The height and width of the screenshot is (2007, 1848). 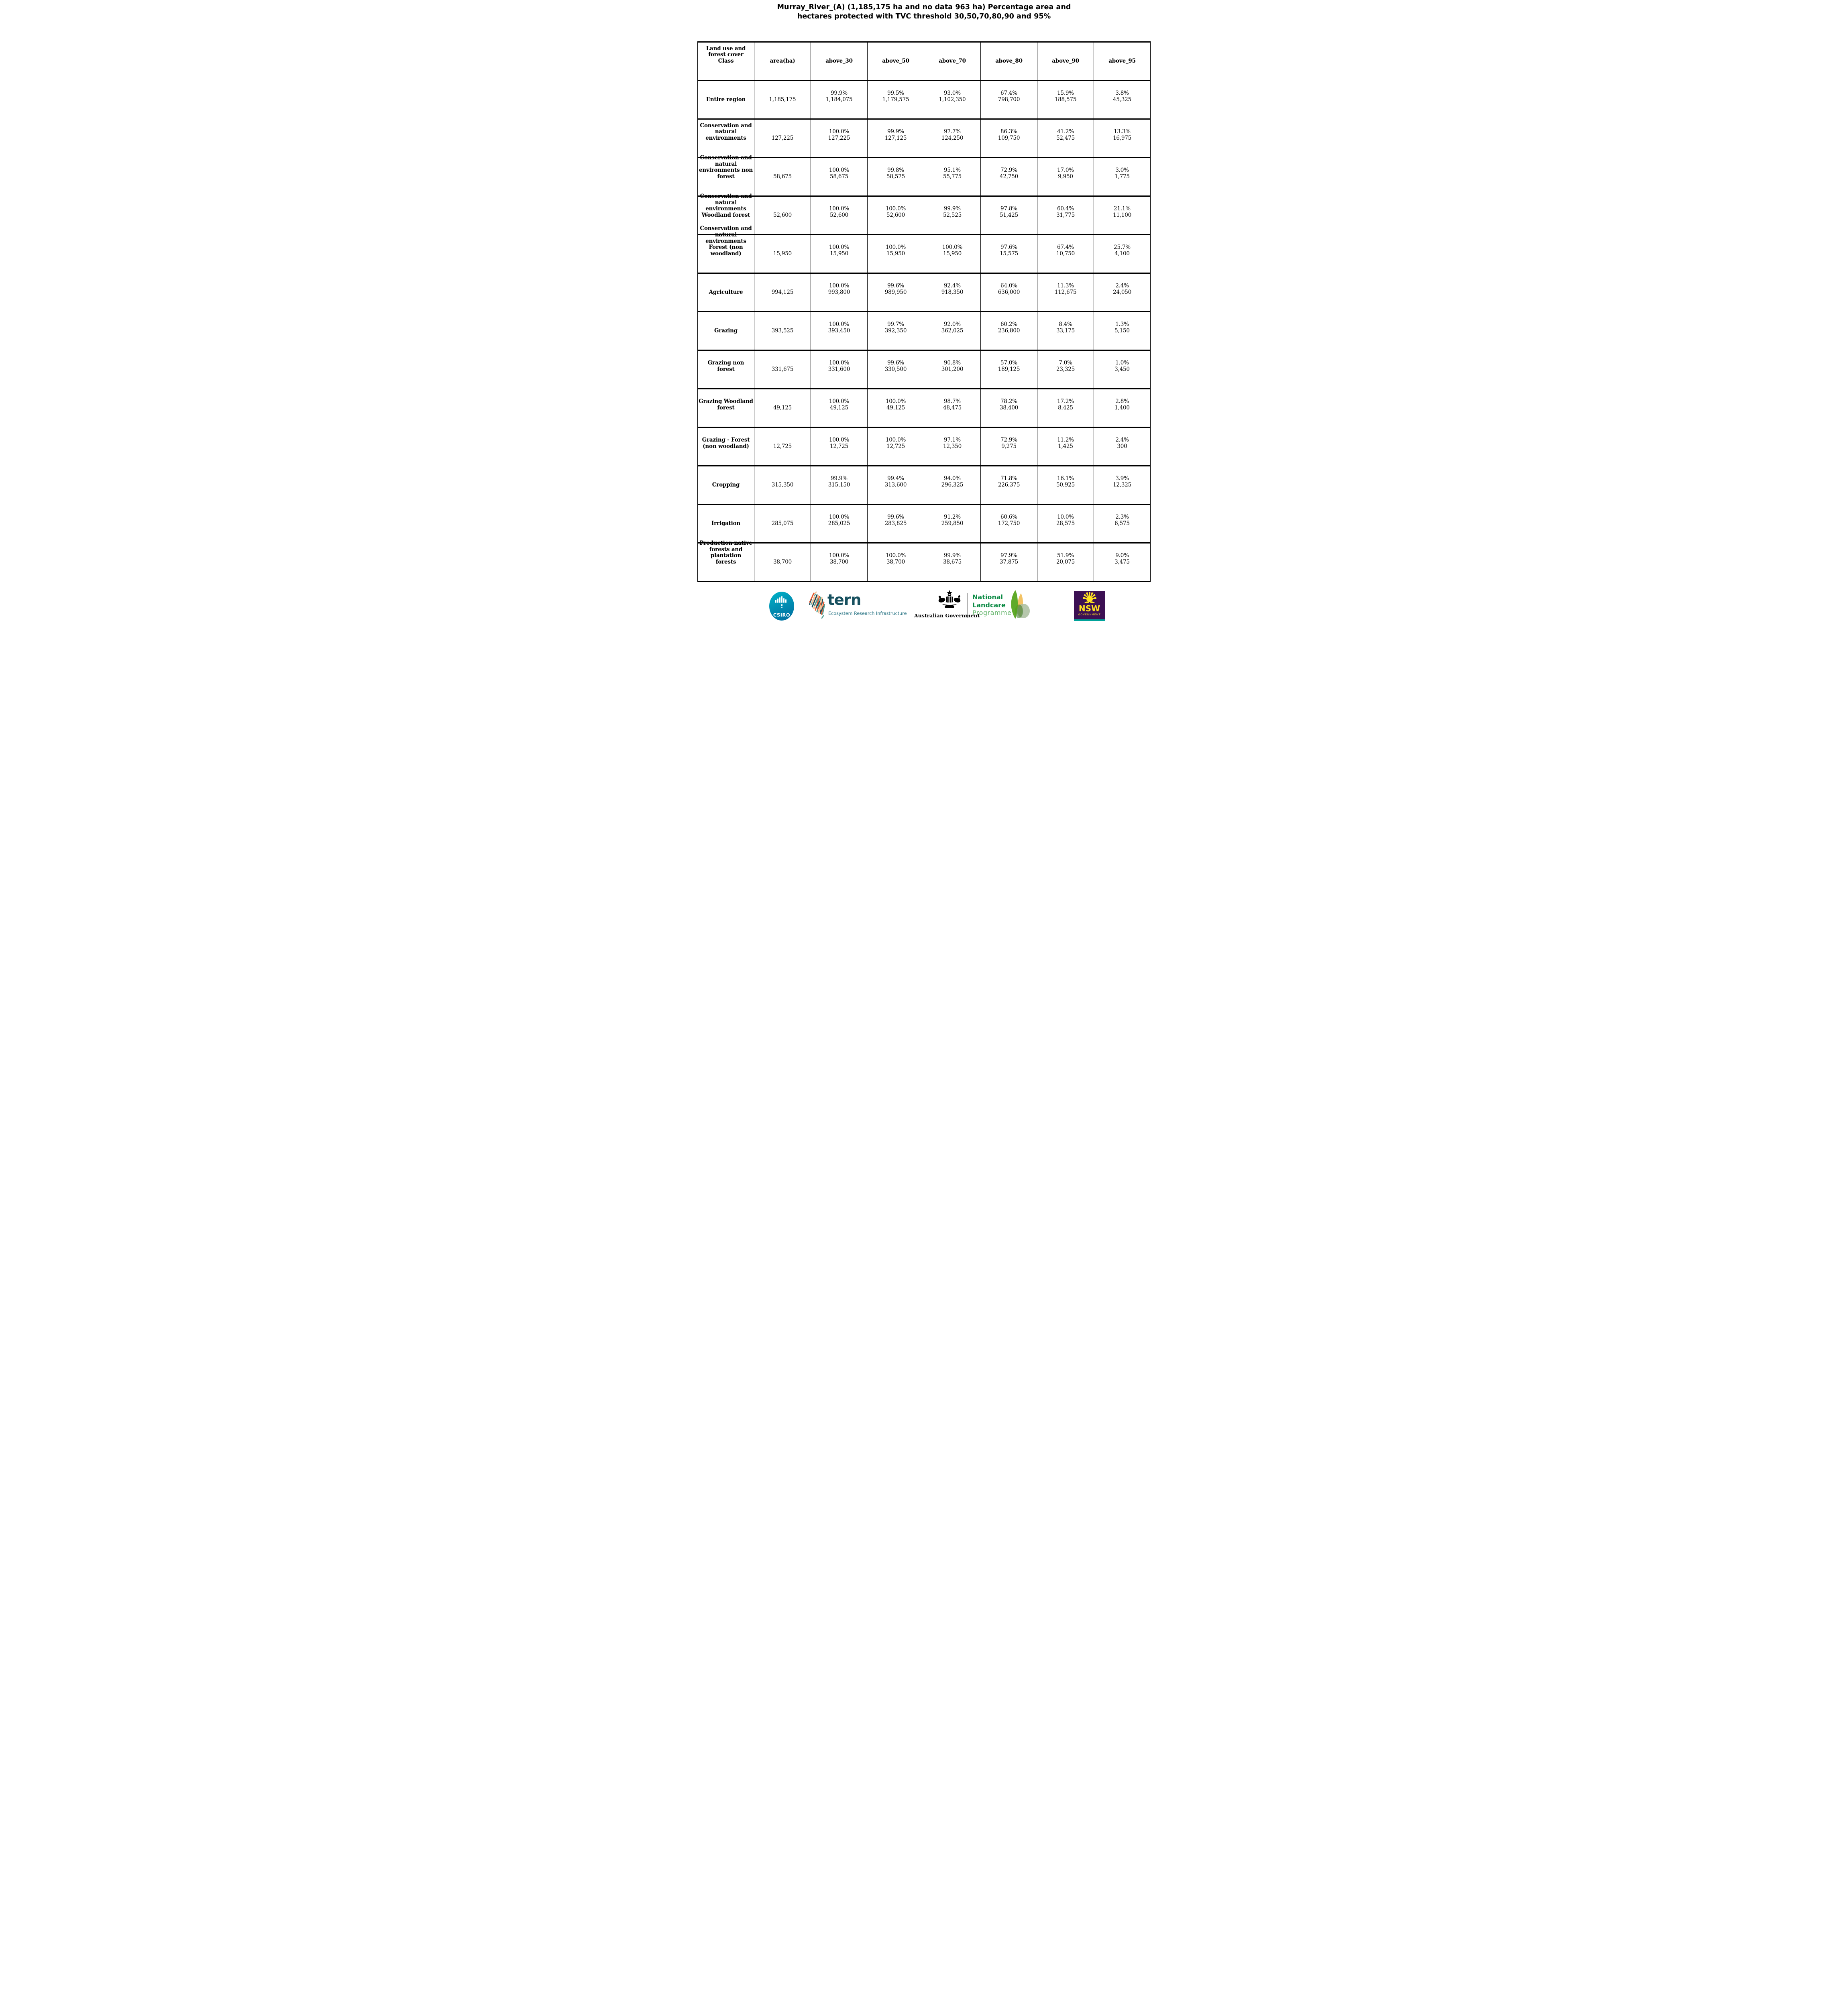 What do you see at coordinates (839, 215) in the screenshot?
I see `hectares-value: 52,600` at bounding box center [839, 215].